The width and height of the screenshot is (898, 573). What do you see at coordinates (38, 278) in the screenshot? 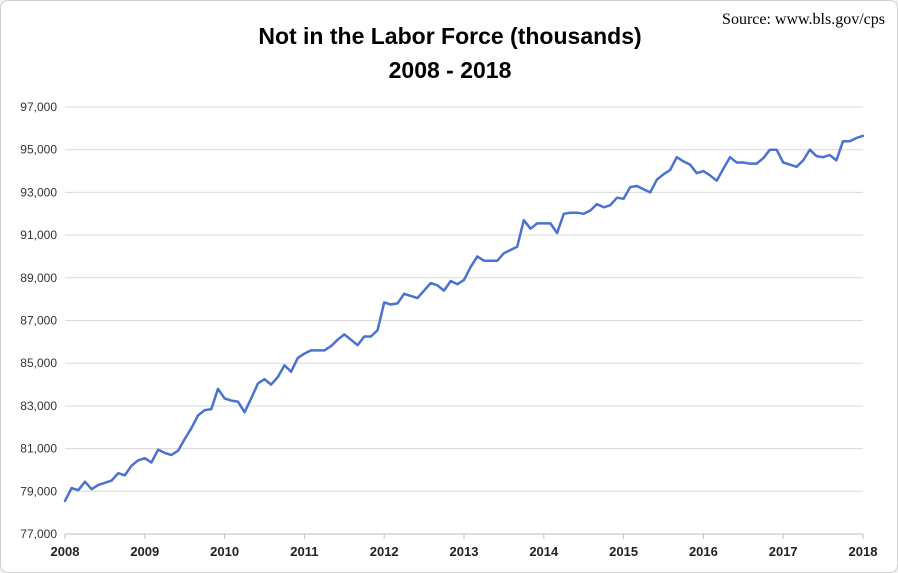
I see `y-tick-label: 89,000` at bounding box center [38, 278].